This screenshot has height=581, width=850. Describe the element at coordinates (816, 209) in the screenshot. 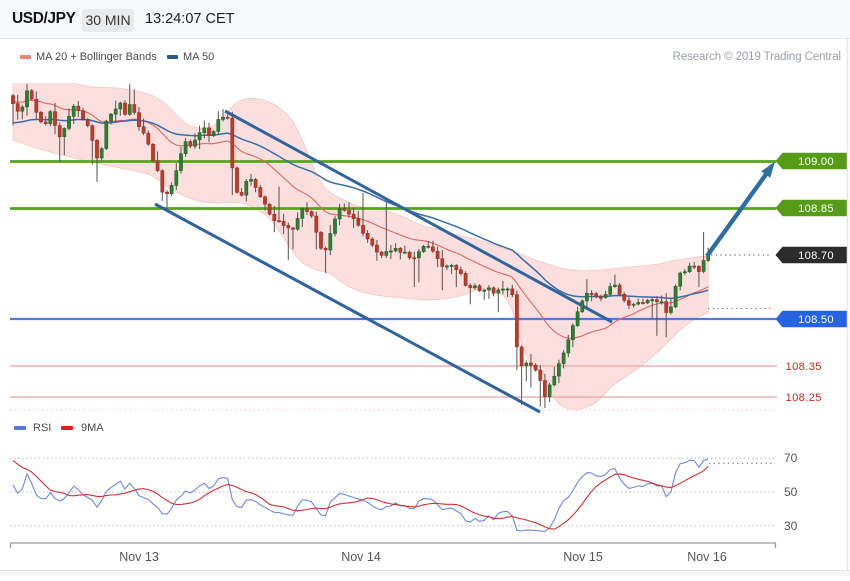

I see `svg-text: 108.85` at that location.